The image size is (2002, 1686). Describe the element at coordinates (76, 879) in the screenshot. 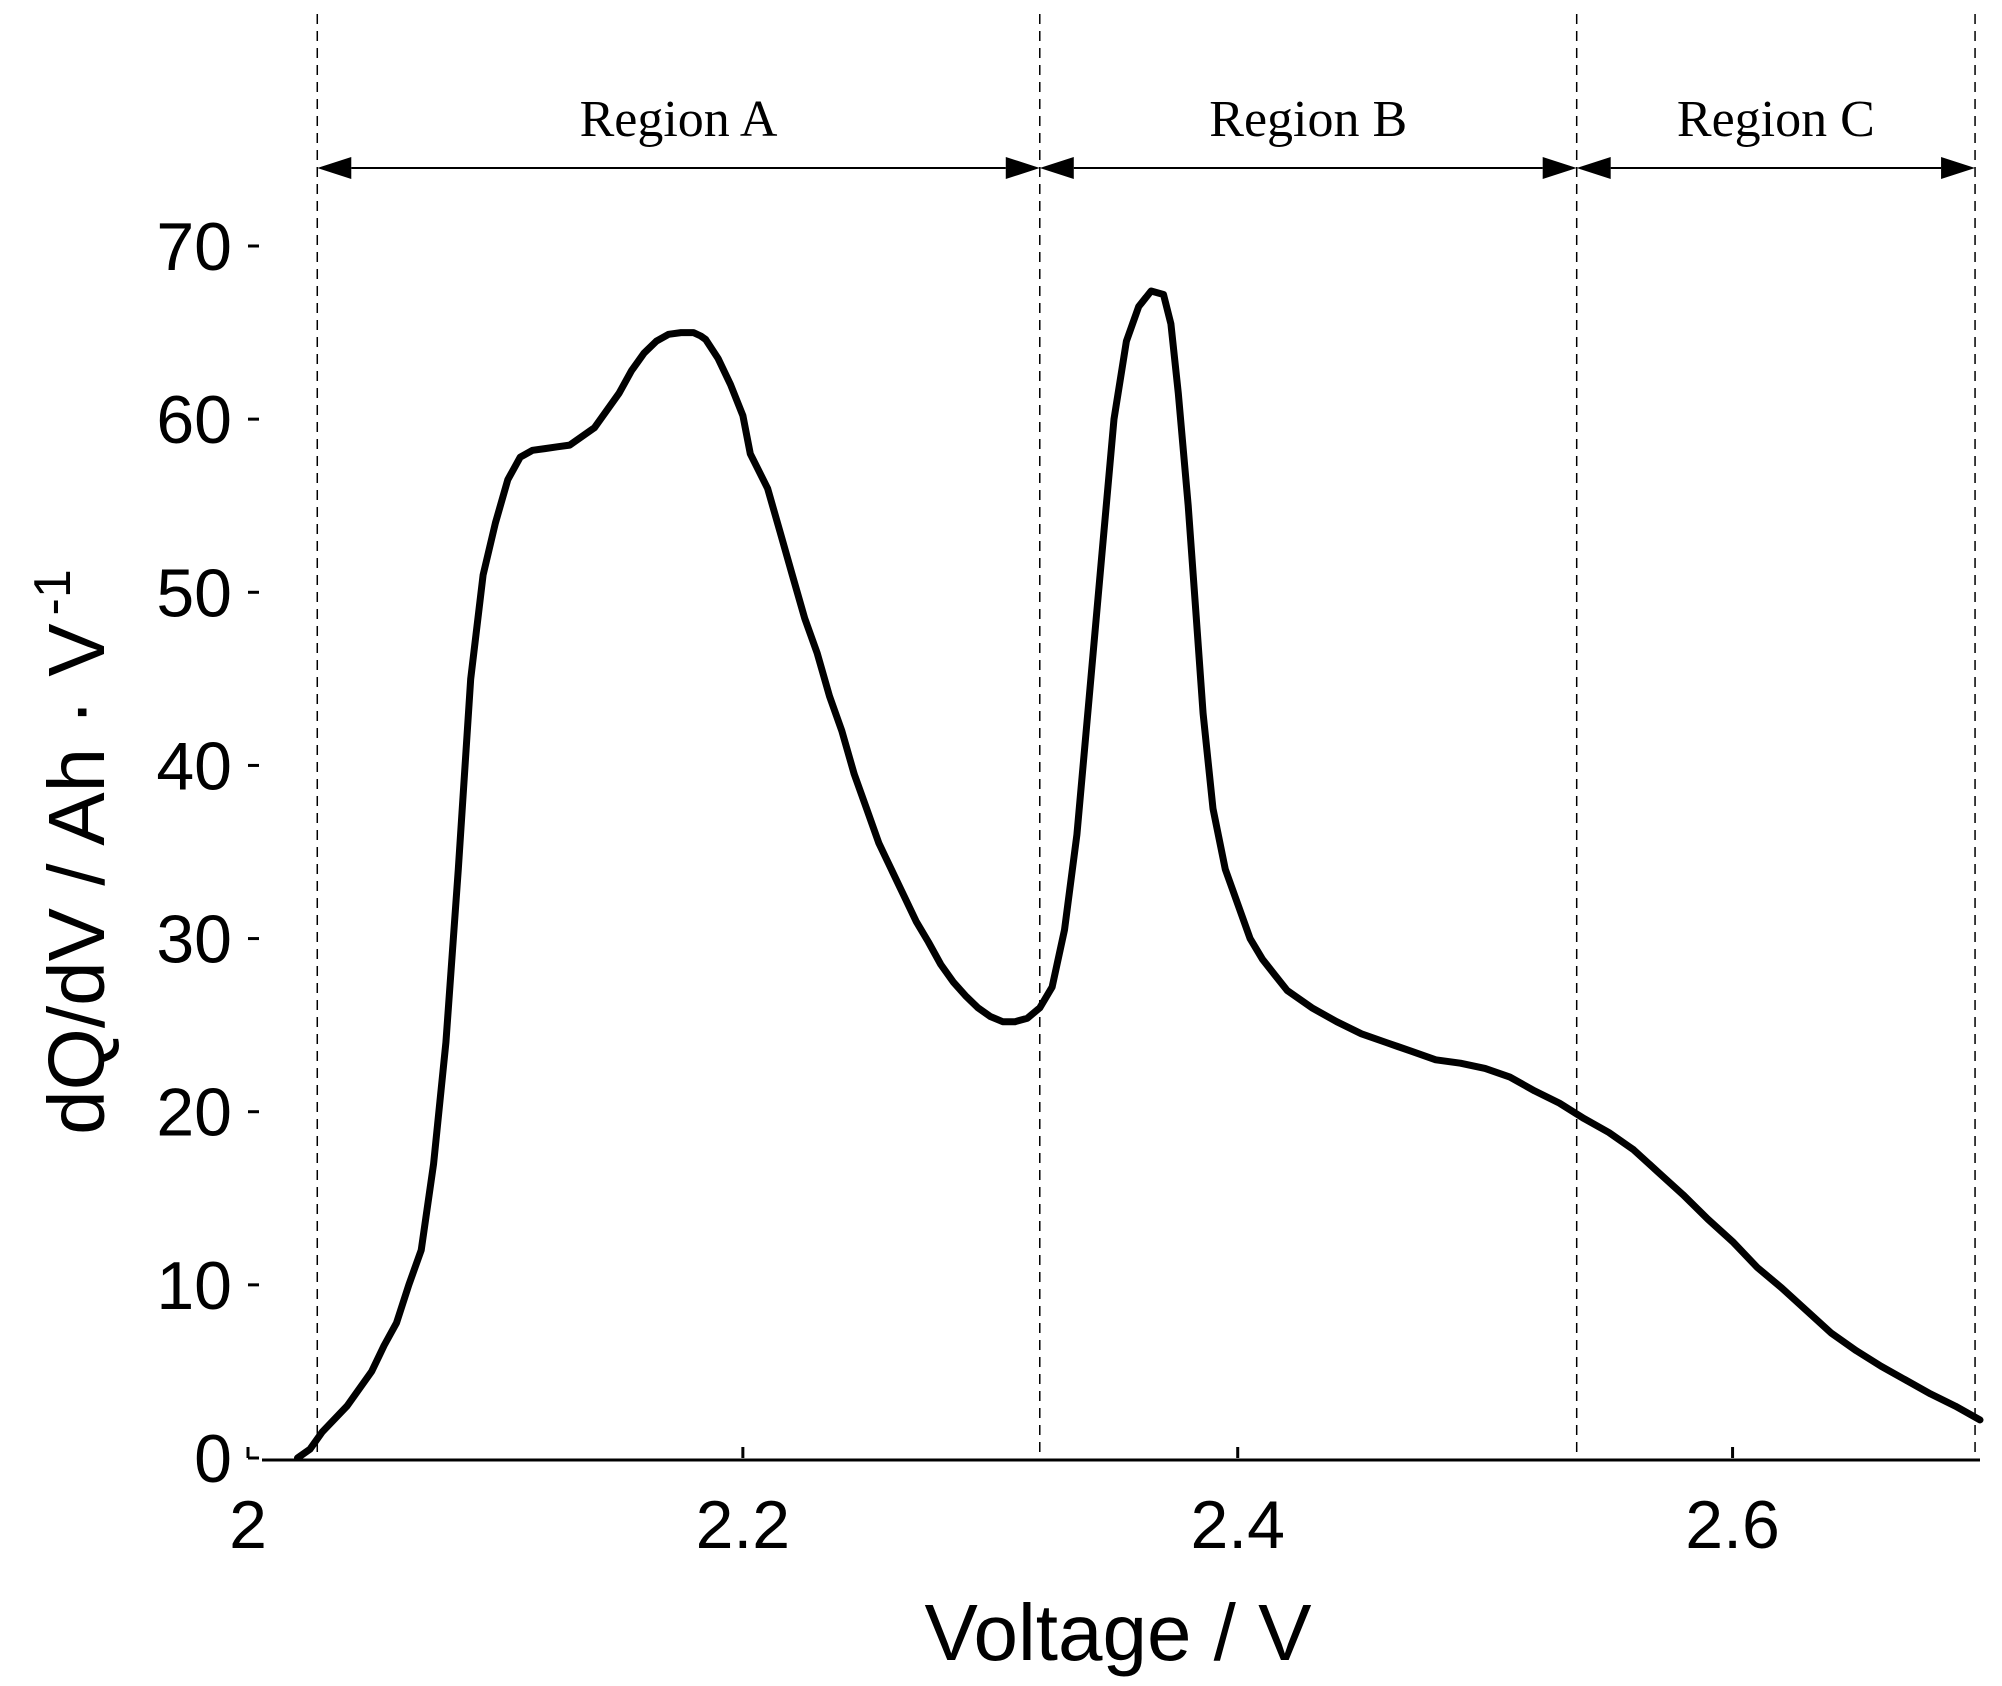

I see `y-axis-title-main: dQ/dV / Ah · V` at that location.